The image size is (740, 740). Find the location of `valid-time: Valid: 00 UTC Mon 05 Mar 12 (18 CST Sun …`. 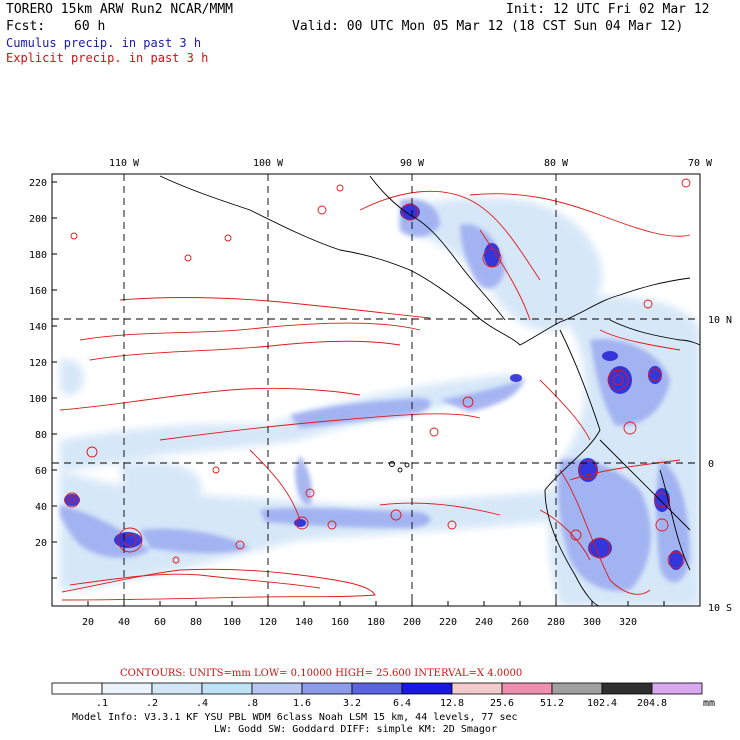

valid-time: Valid: 00 UTC Mon 05 Mar 12 (18 CST Sun … is located at coordinates (488, 26).